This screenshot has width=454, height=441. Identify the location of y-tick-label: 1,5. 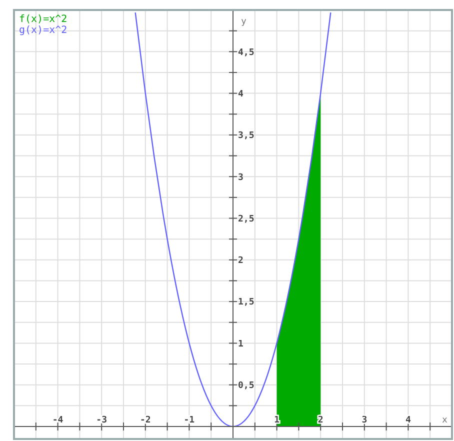
(246, 303).